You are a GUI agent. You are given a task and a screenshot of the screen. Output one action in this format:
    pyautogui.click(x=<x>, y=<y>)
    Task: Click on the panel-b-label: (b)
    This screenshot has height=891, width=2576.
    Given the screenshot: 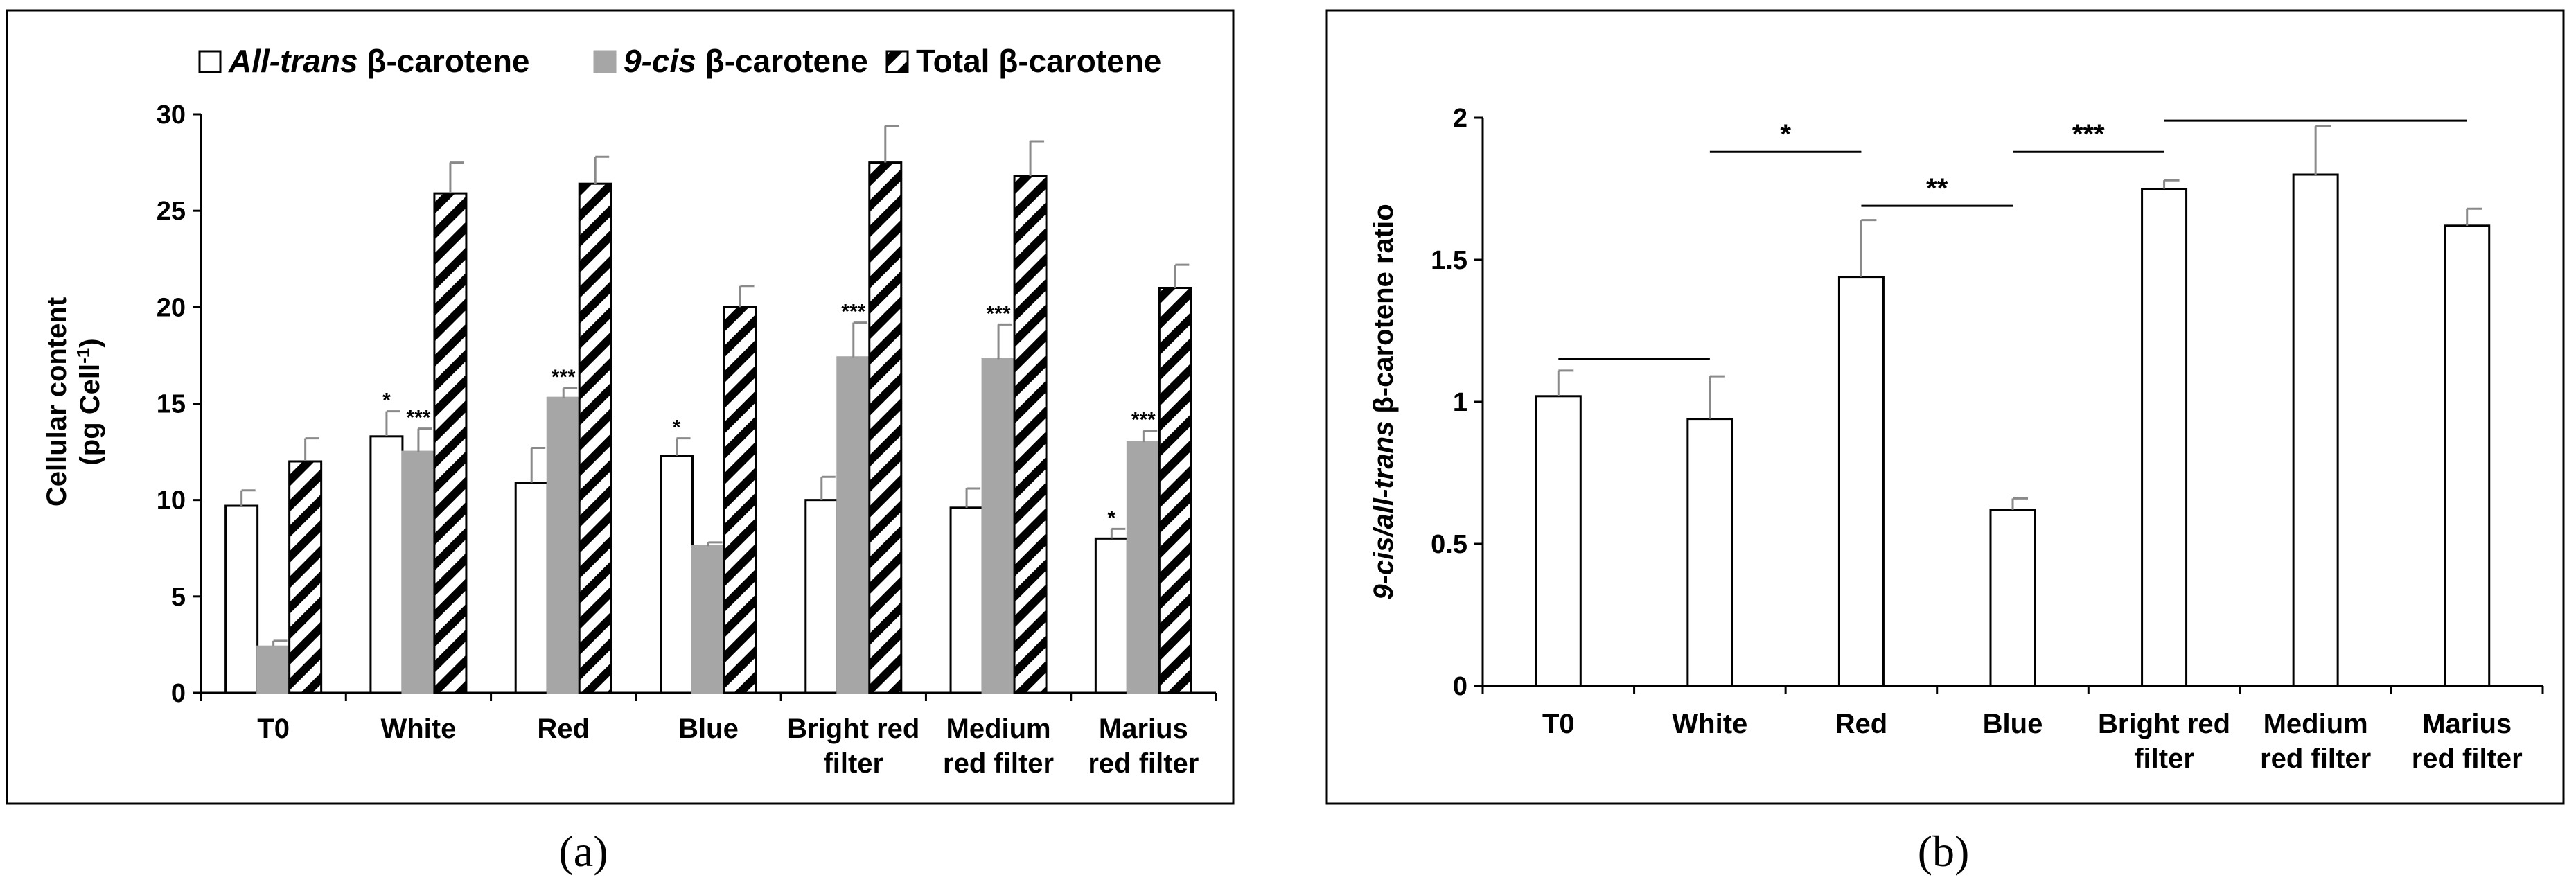 What is the action you would take?
    pyautogui.click(x=1944, y=852)
    